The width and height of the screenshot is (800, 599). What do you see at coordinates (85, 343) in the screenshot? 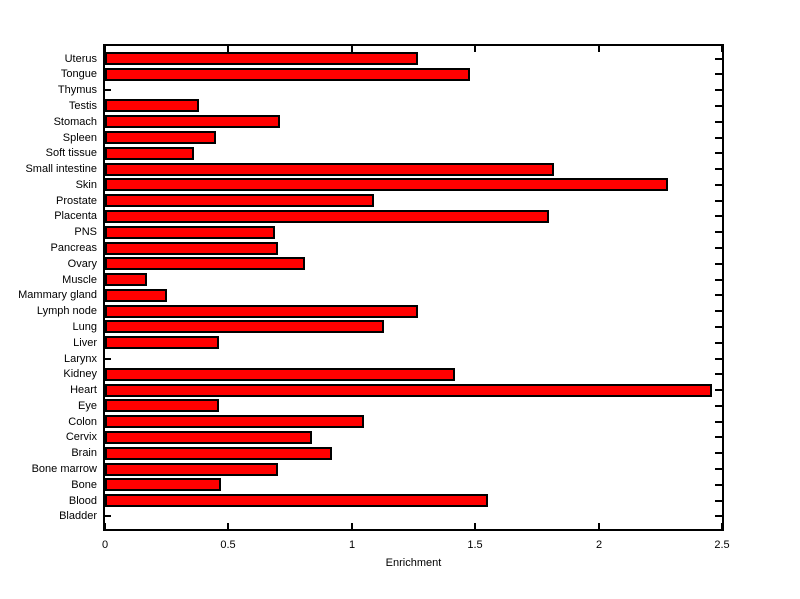
I see `y-tick-label: Liver` at bounding box center [85, 343].